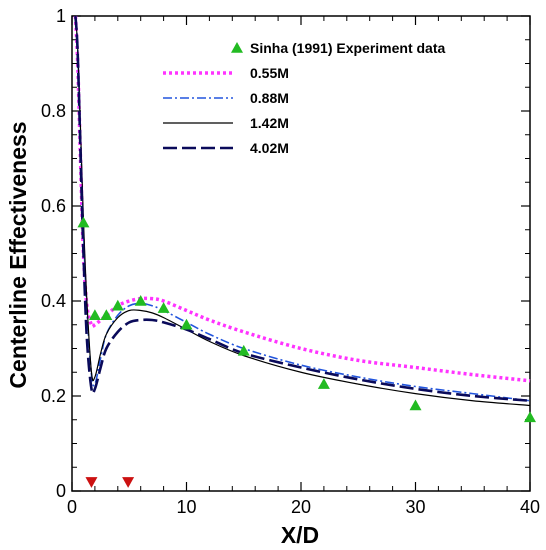  What do you see at coordinates (269, 73) in the screenshot?
I see `legend-label: 0.55M` at bounding box center [269, 73].